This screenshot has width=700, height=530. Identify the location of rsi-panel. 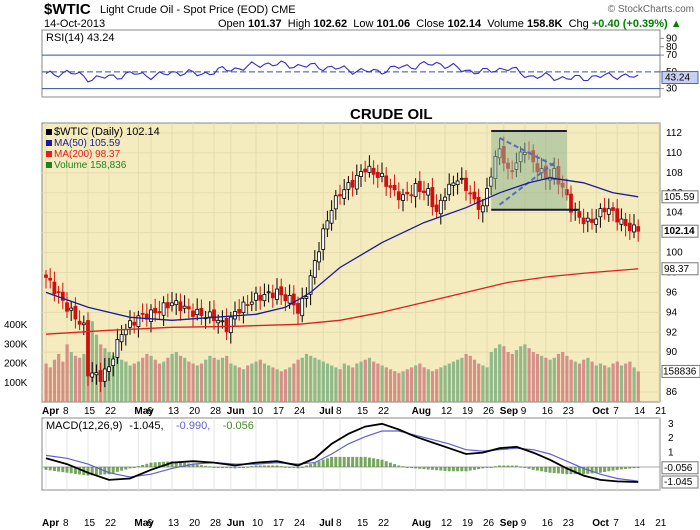
(351, 63).